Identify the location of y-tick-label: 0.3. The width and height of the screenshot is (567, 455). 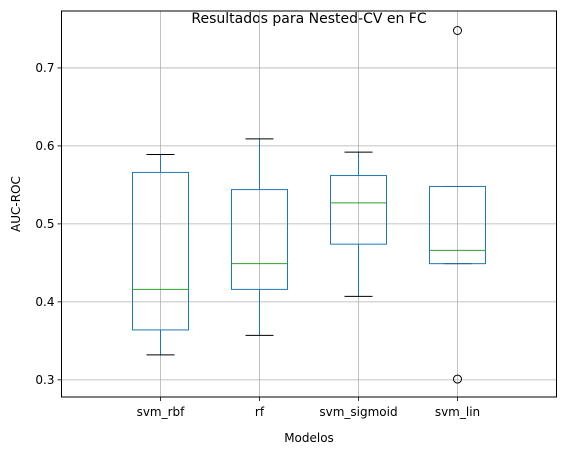
(44, 380).